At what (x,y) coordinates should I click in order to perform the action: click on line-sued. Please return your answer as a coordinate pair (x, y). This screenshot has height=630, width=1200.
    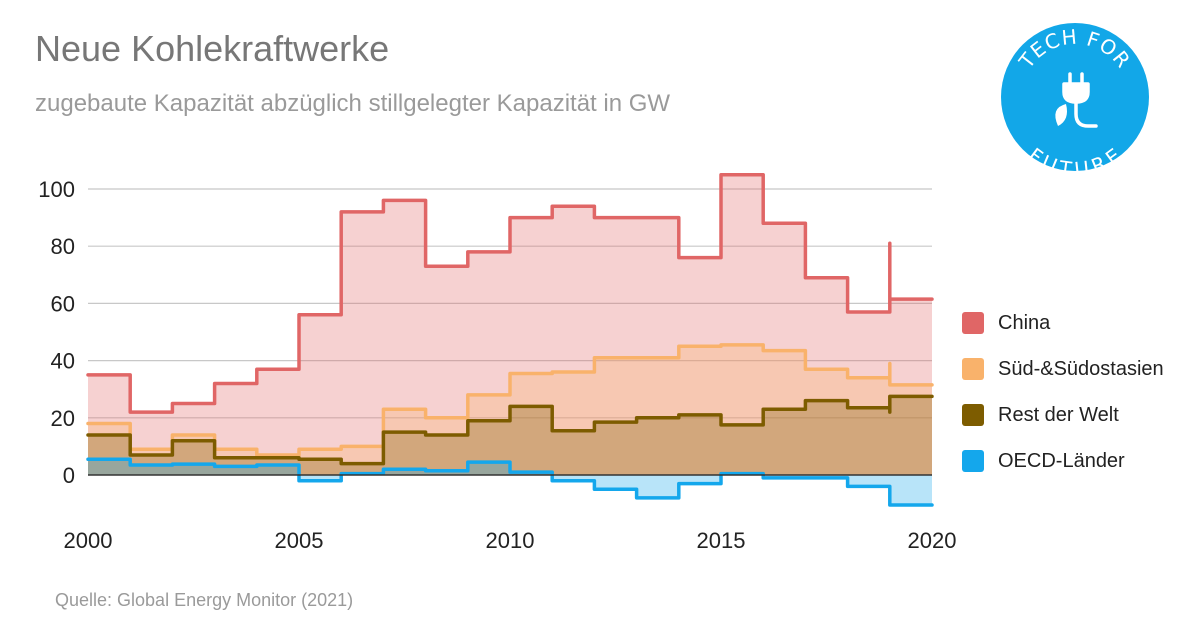
    Looking at the image, I should click on (510, 400).